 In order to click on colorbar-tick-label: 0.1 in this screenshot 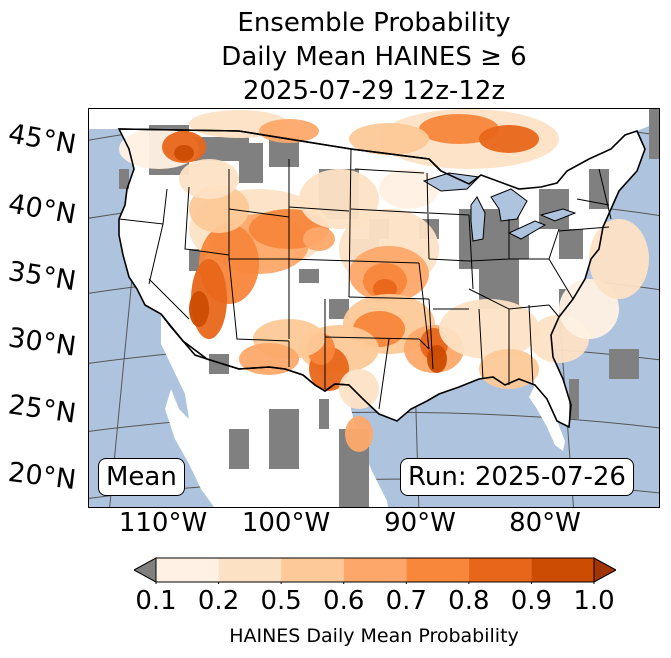, I will do `click(156, 601)`.